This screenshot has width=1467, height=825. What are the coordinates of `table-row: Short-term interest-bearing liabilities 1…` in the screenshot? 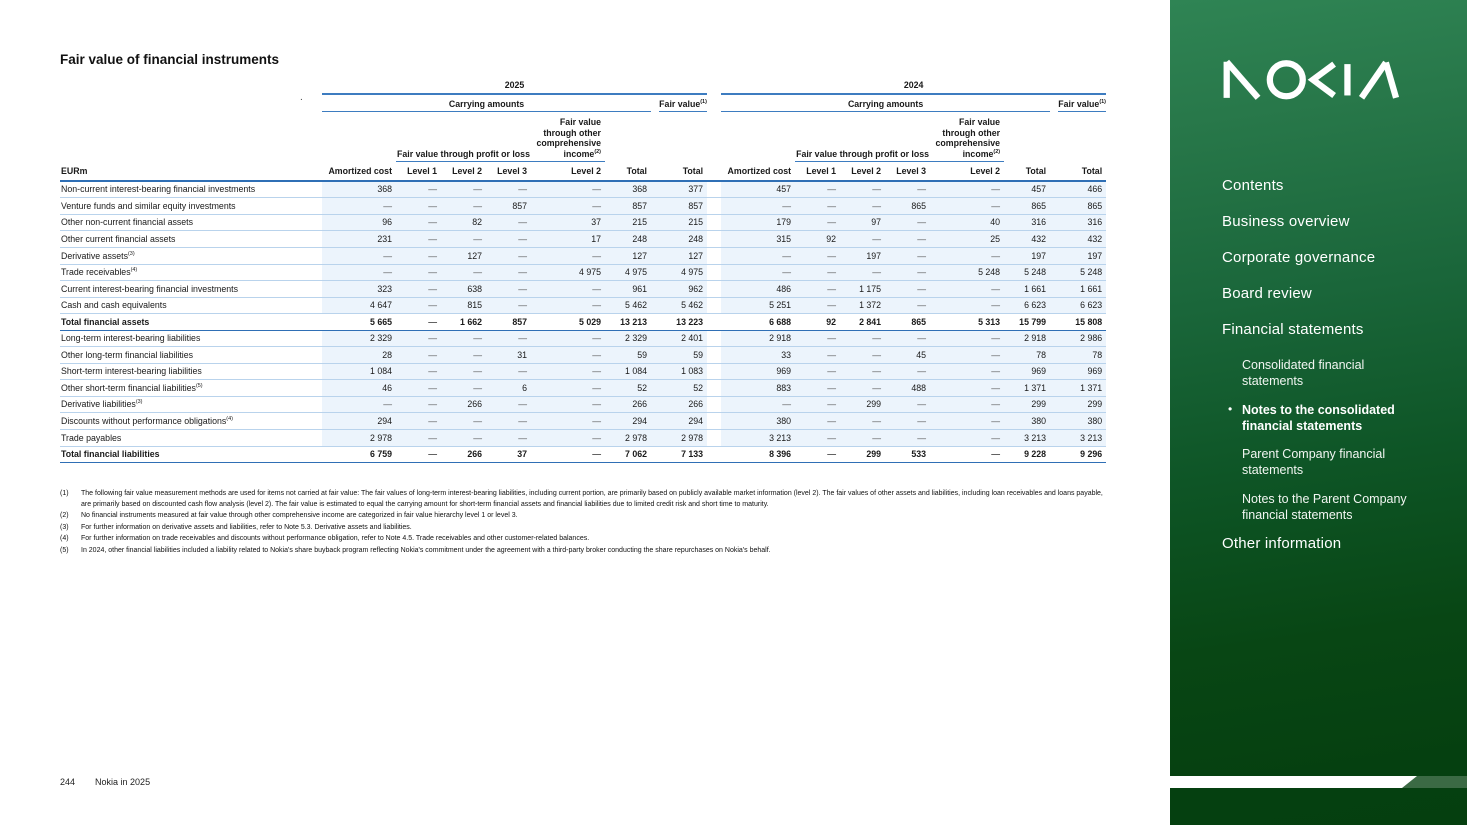 It's located at (583, 372).